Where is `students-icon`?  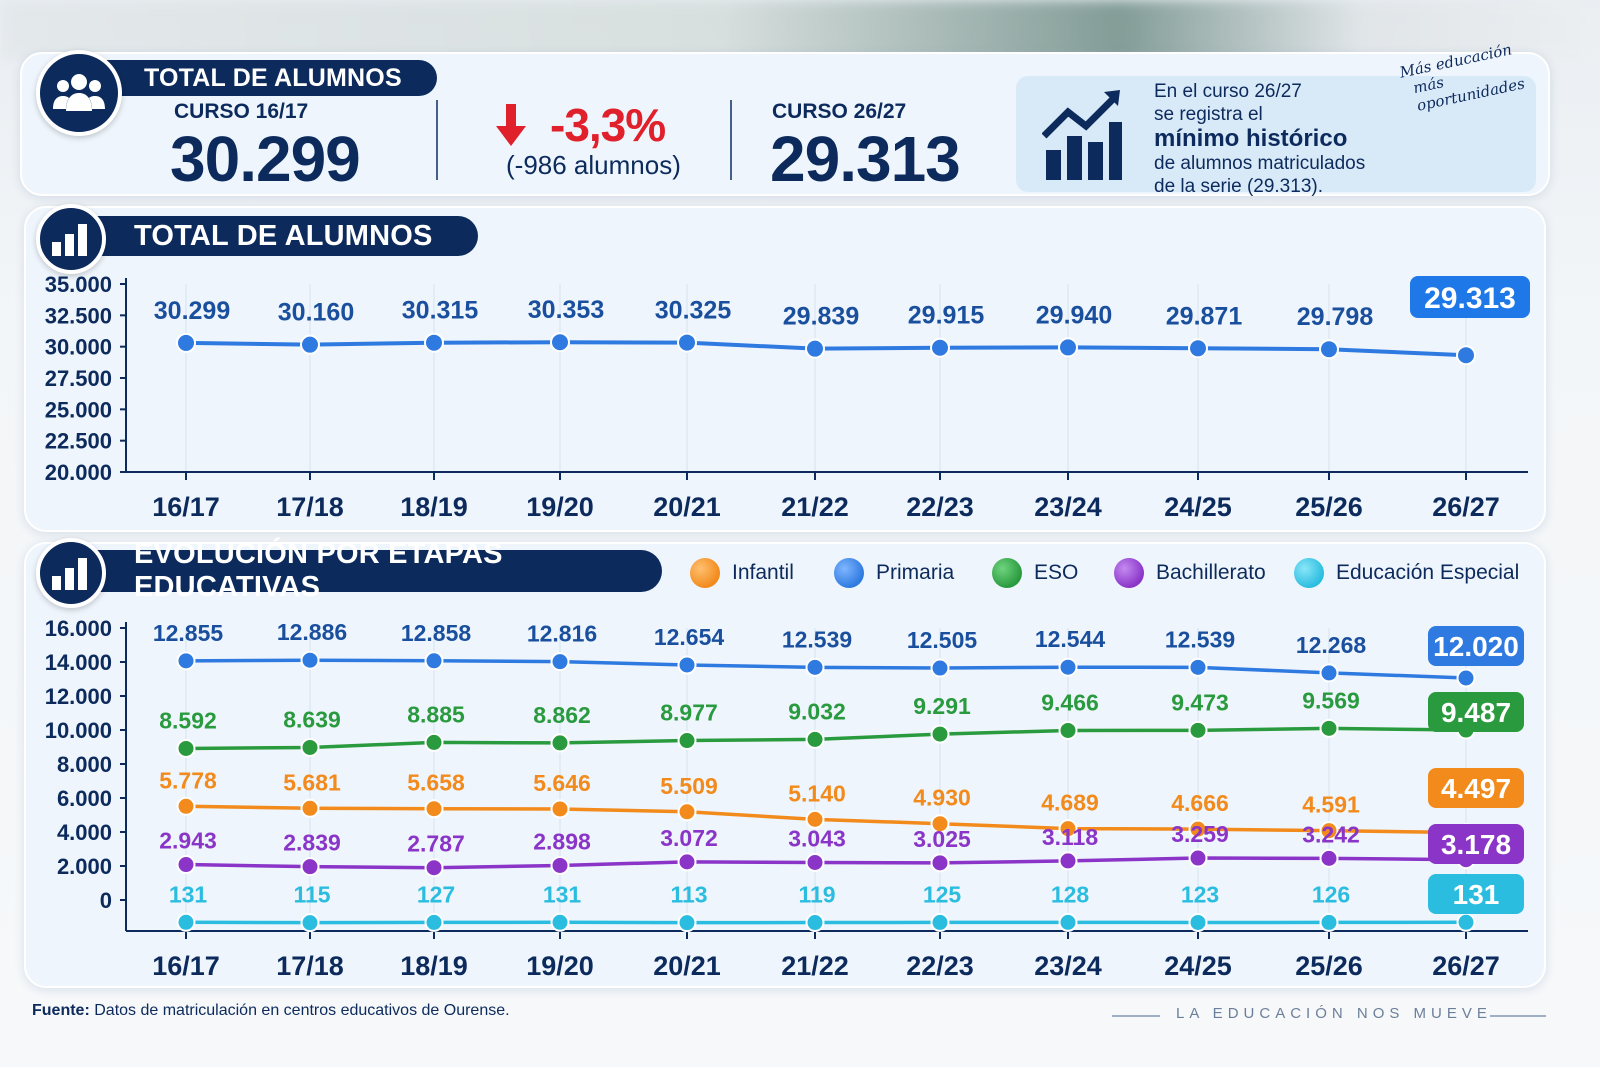 students-icon is located at coordinates (79, 93).